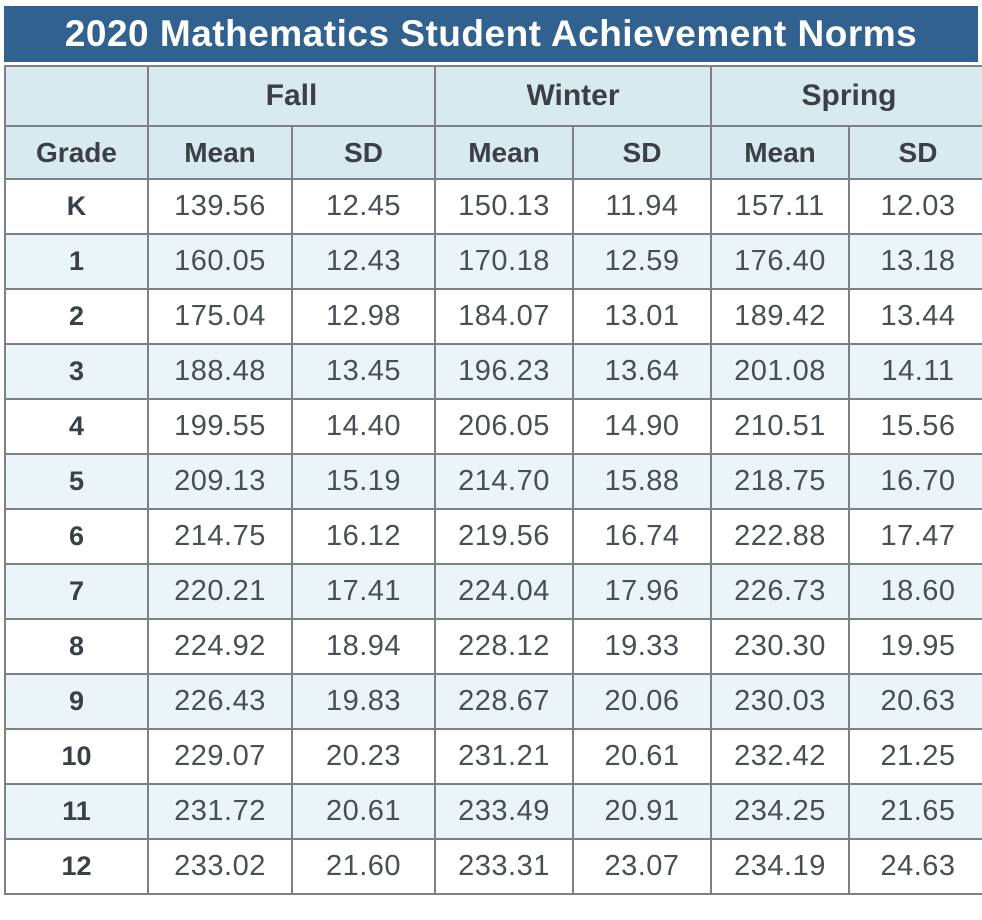  Describe the element at coordinates (915, 756) in the screenshot. I see `value-cell: 21.25` at that location.